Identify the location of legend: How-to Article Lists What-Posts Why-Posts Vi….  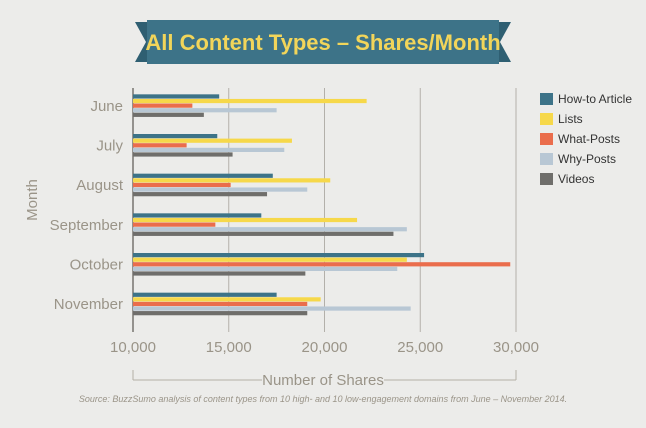
(586, 139).